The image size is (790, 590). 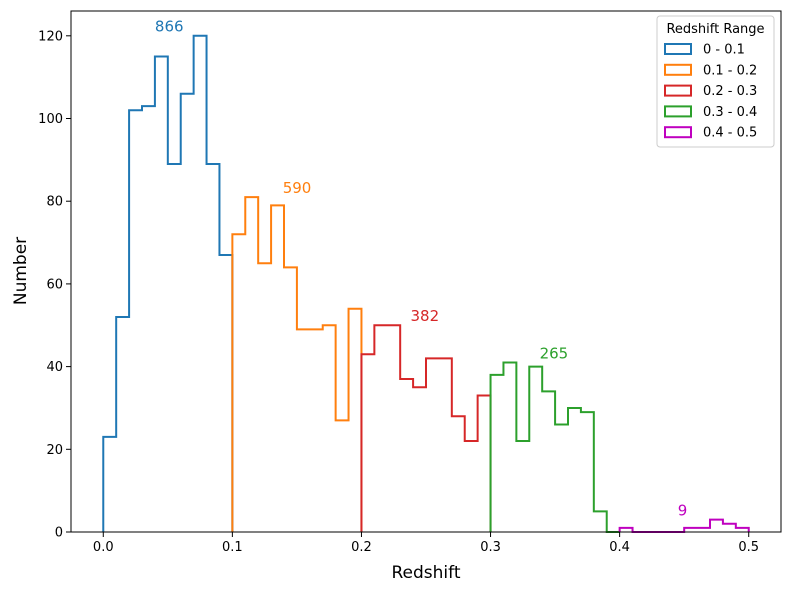 I want to click on count-label-5: 9, so click(x=683, y=510).